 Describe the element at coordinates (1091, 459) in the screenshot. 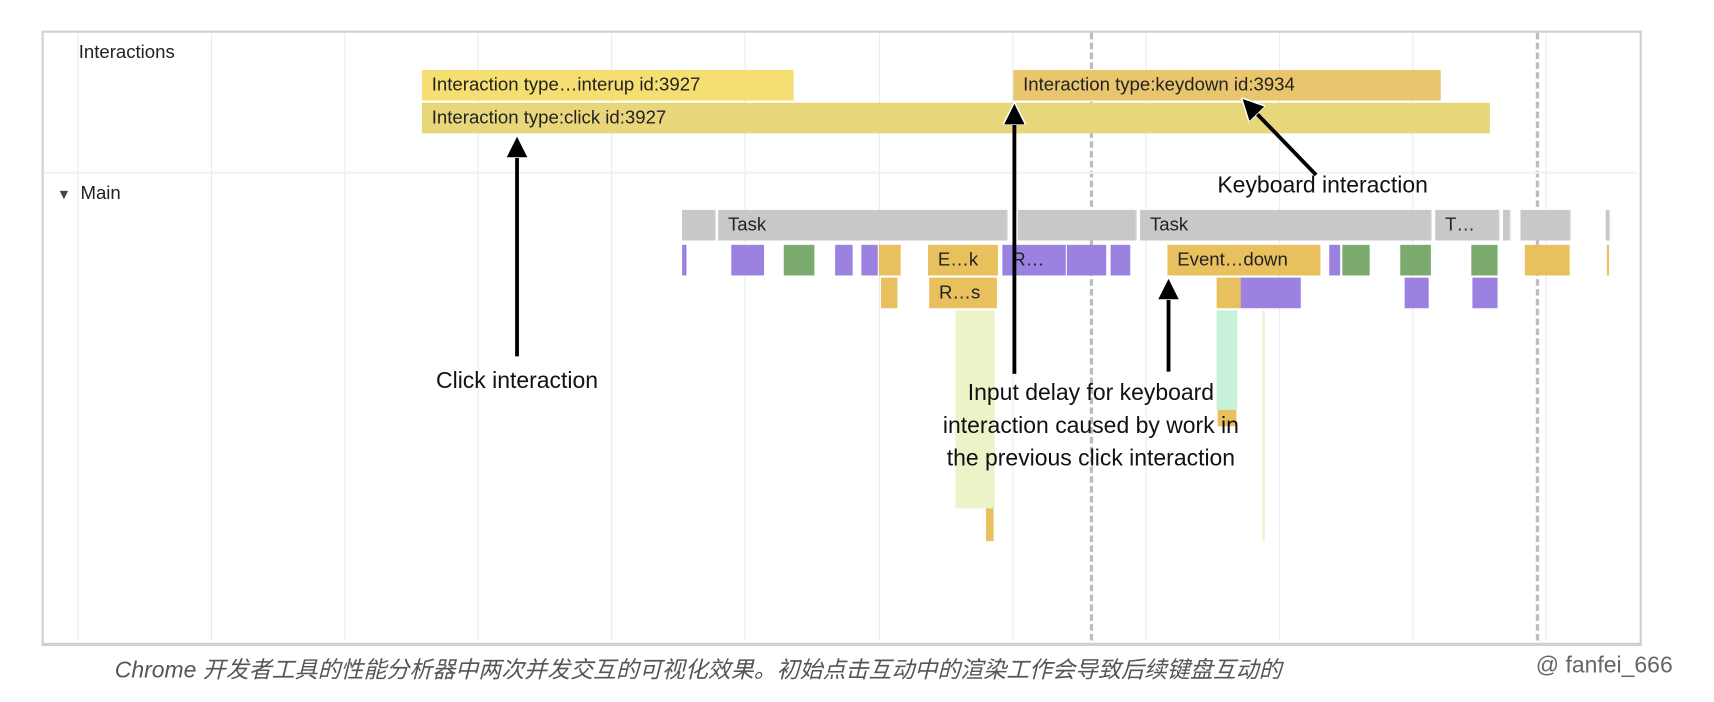

I see `input-delay-line-3: the previous click interaction` at that location.